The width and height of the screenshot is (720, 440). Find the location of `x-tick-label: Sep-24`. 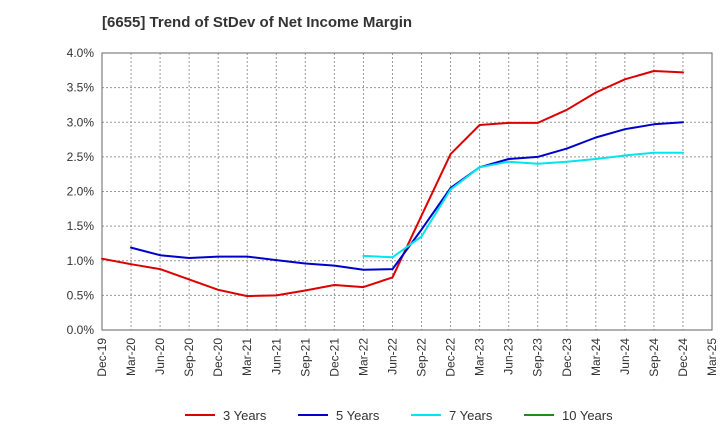

x-tick-label: Sep-24 is located at coordinates (654, 357).